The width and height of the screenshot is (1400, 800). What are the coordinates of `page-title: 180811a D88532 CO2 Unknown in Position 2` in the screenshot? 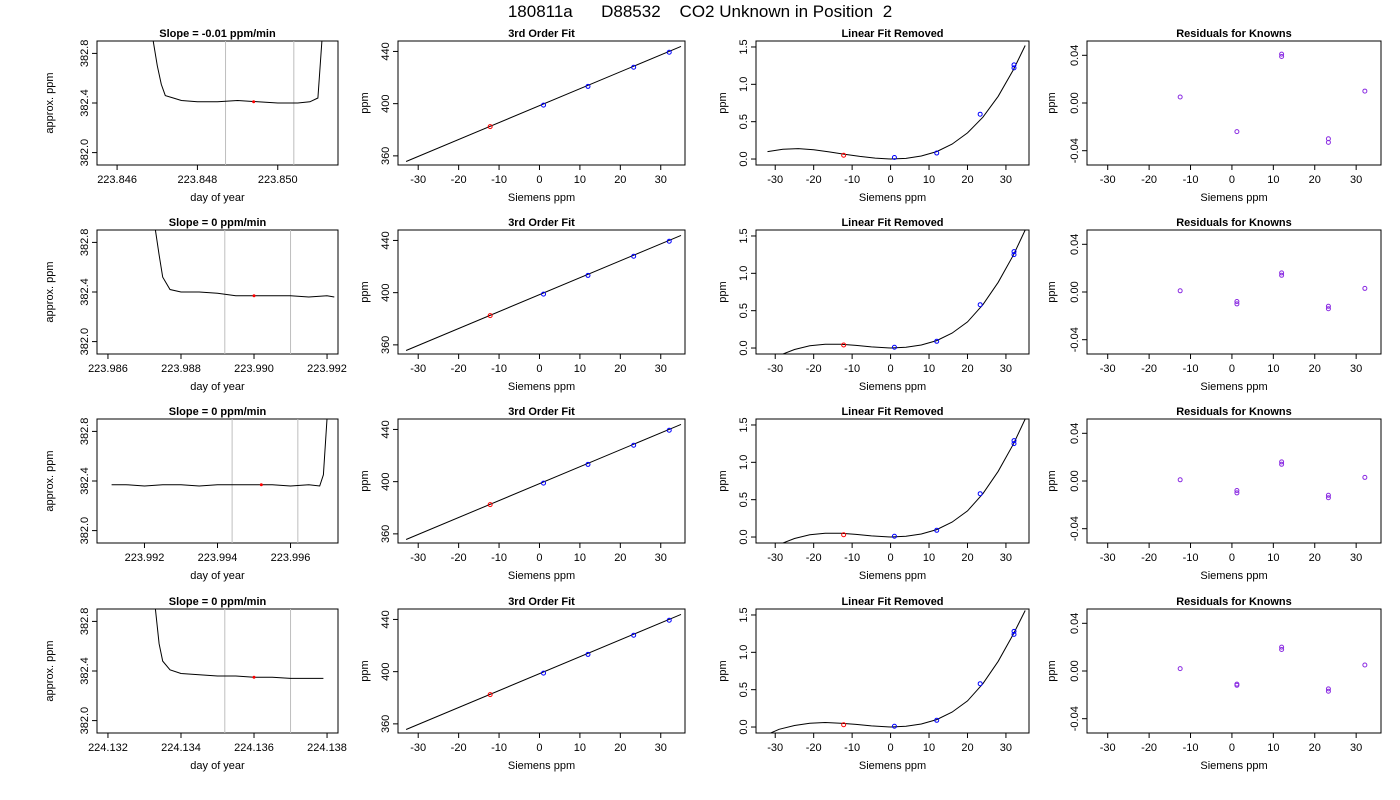 It's located at (700, 11).